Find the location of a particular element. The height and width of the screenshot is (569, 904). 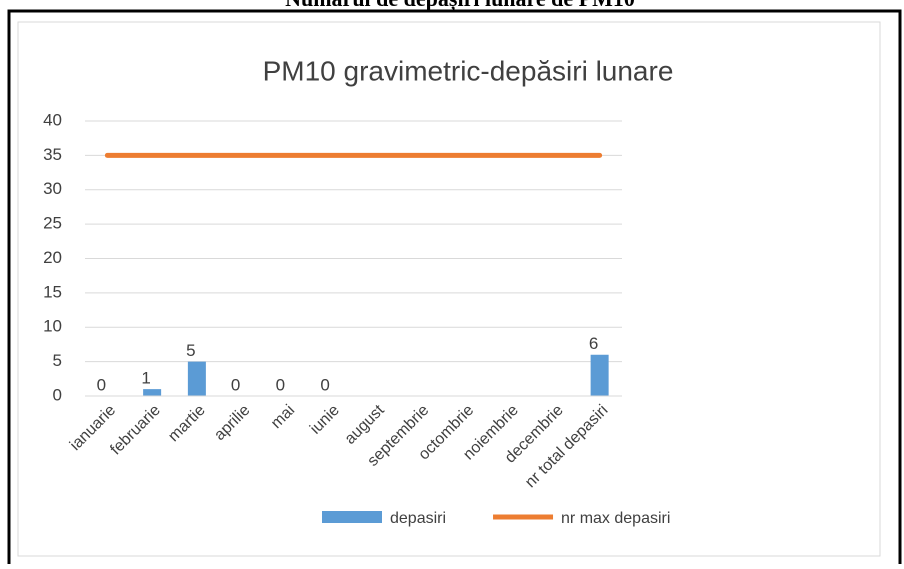

data-label: 1 is located at coordinates (145, 378).